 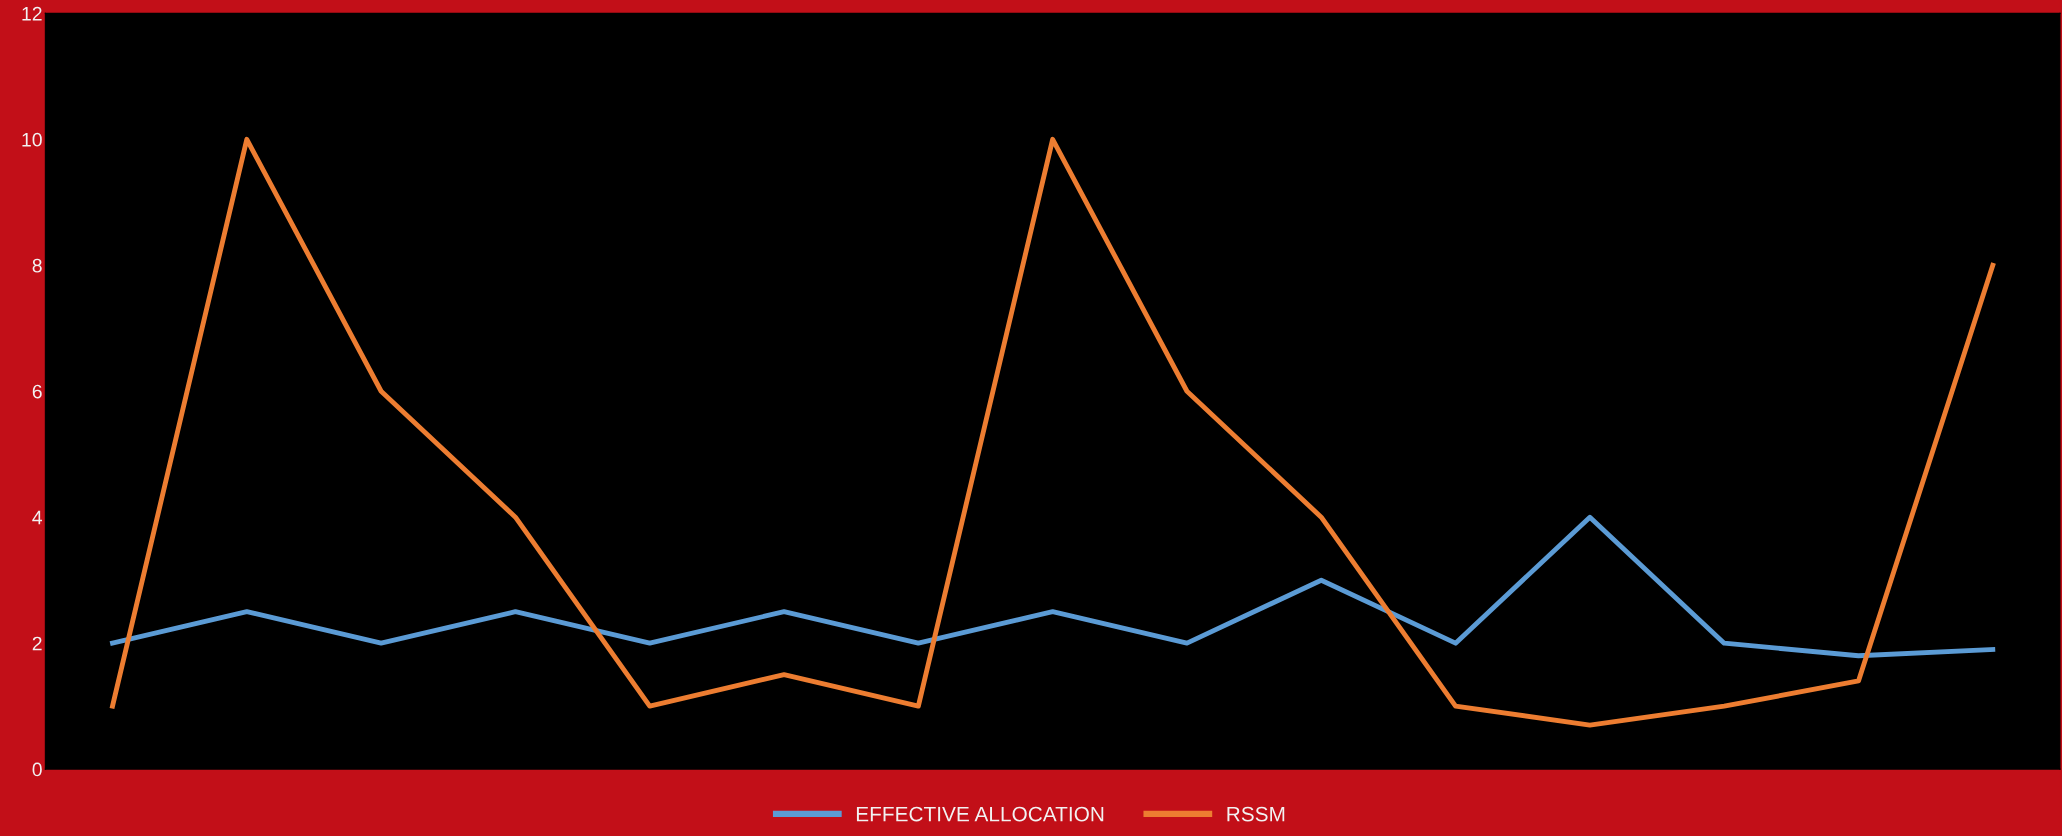 What do you see at coordinates (37, 391) in the screenshot?
I see `y-tick-label: 6` at bounding box center [37, 391].